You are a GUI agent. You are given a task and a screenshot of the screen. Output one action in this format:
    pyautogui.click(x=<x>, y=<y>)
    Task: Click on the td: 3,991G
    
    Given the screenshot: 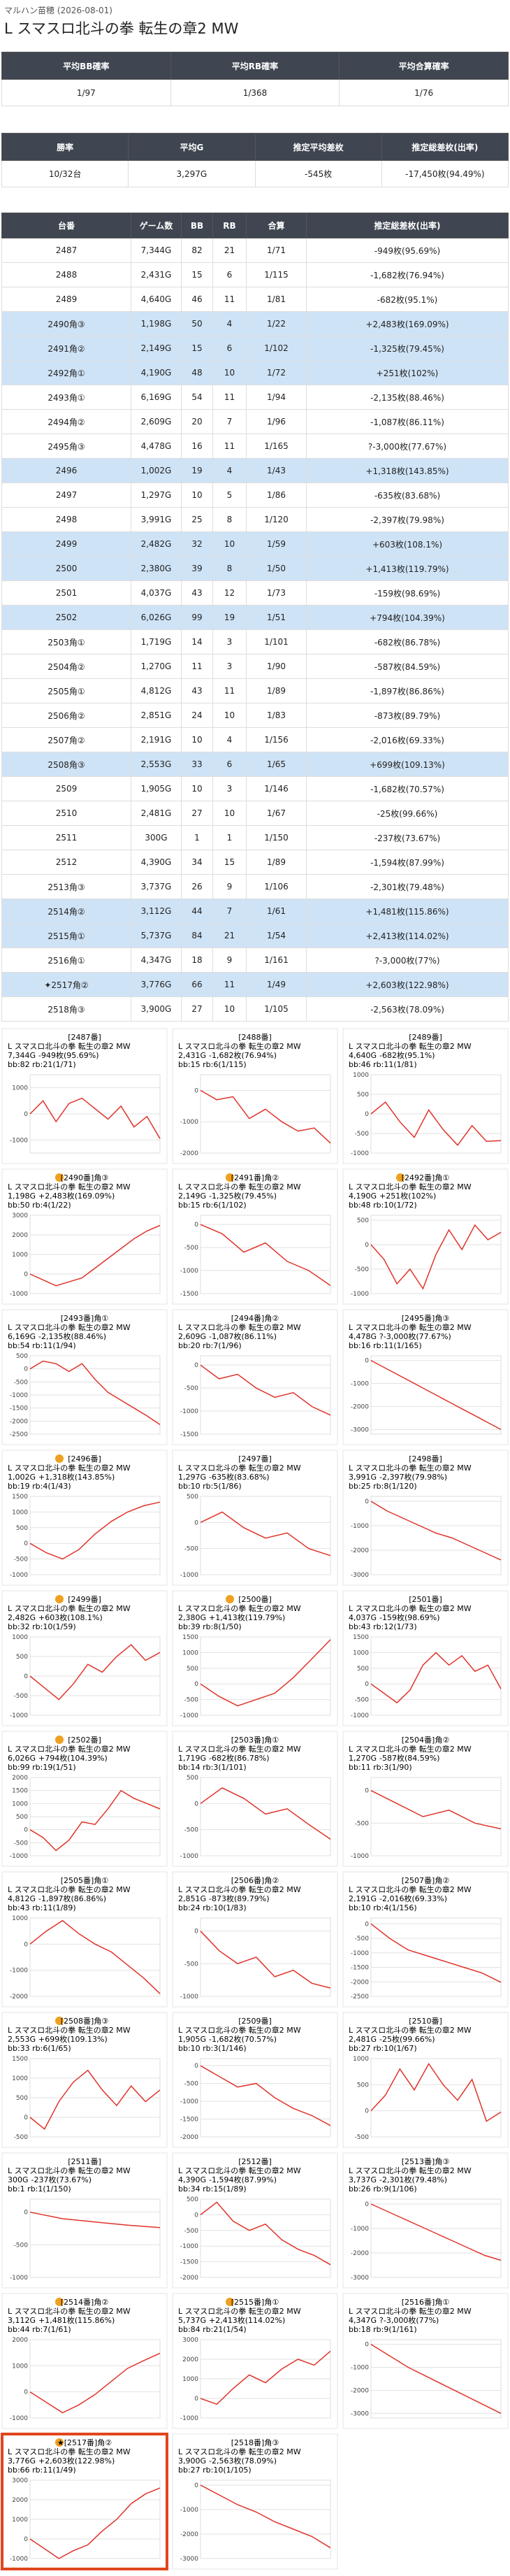 What is the action you would take?
    pyautogui.click(x=156, y=519)
    